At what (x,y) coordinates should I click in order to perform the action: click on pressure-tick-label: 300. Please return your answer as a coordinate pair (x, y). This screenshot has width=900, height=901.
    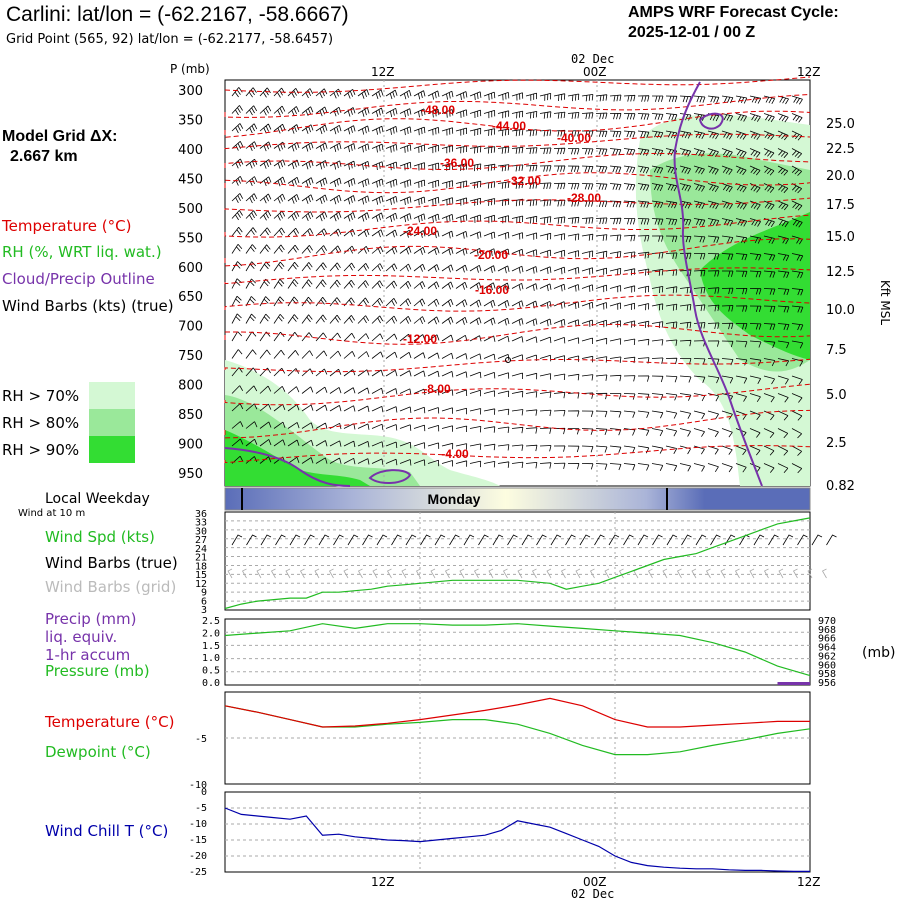
    Looking at the image, I should click on (190, 91).